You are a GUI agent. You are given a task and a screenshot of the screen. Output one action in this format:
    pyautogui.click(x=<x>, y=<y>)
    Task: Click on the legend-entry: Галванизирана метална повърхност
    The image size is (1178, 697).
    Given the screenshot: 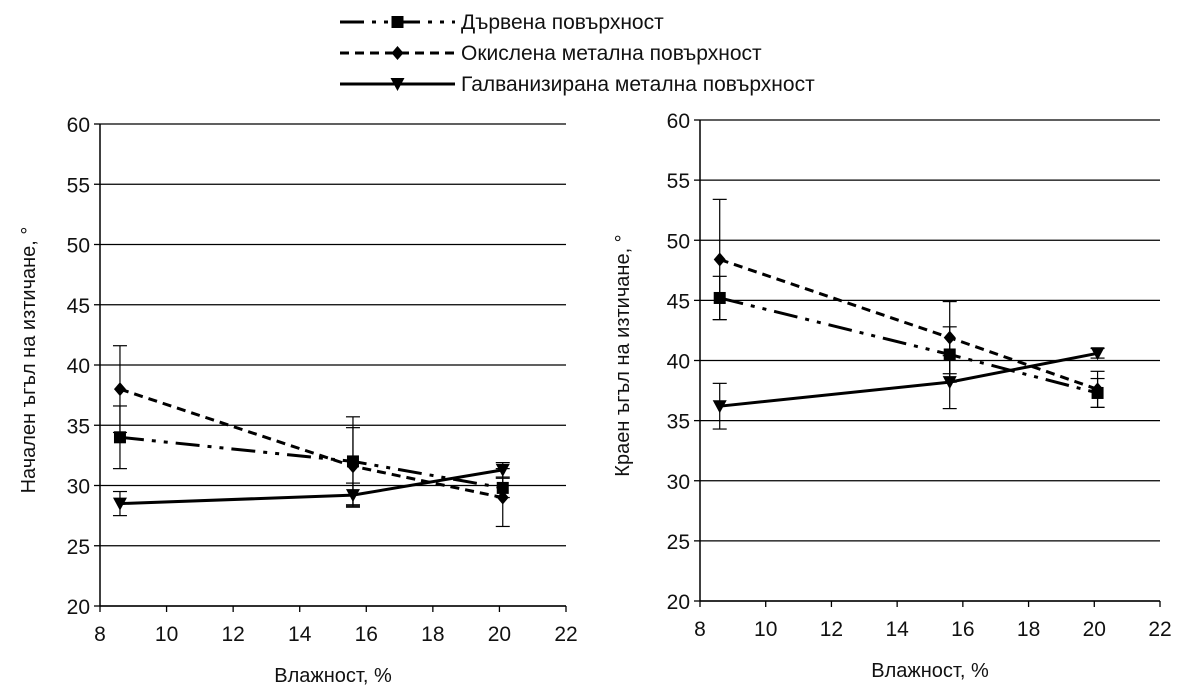 What is the action you would take?
    pyautogui.click(x=577, y=84)
    